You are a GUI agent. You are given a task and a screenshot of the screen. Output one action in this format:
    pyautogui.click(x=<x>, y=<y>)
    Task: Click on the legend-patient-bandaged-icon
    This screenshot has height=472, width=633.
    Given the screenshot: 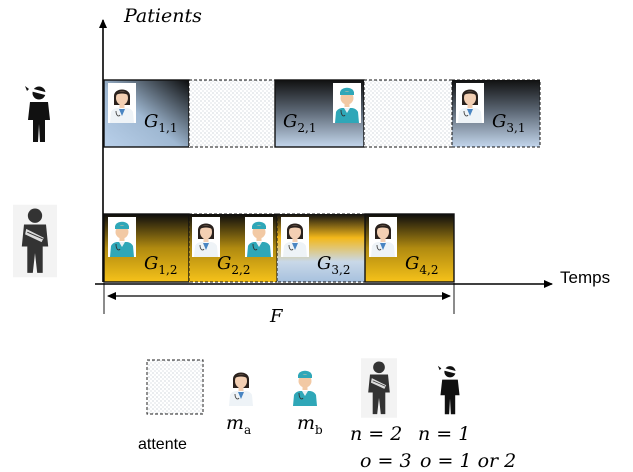 What is the action you would take?
    pyautogui.click(x=448, y=390)
    